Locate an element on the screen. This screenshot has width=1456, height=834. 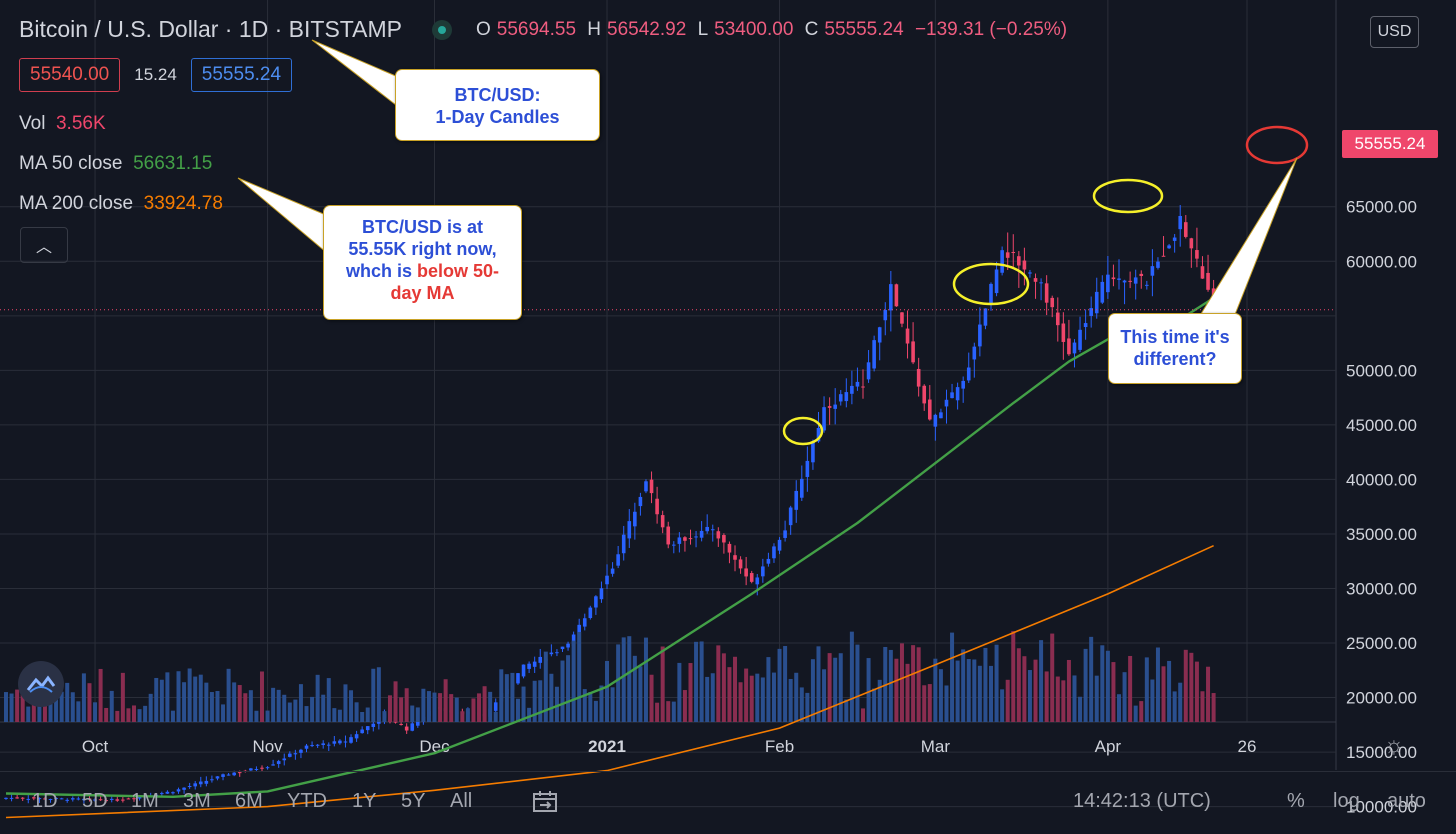
timeframe-3m: 3M is located at coordinates (197, 801).